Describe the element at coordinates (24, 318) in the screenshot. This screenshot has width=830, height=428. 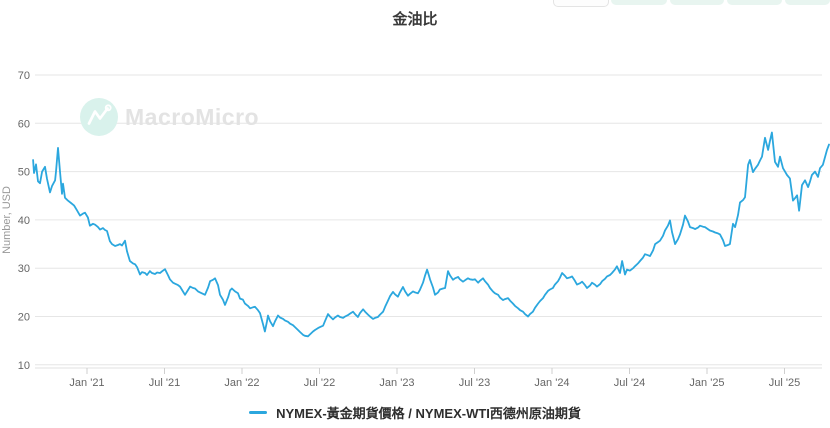
I see `y-tick-label-20: 20` at that location.